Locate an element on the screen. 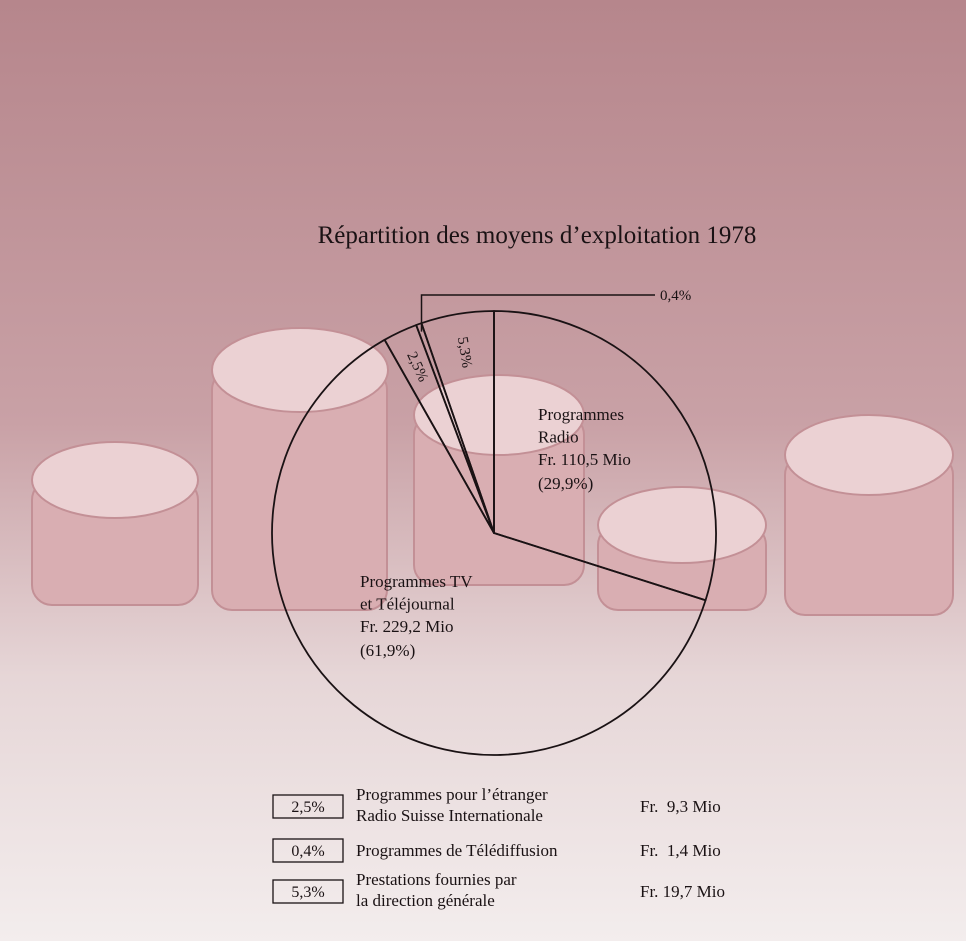 Image resolution: width=966 pixels, height=941 pixels. slice-value-label: (61,9%) is located at coordinates (387, 650).